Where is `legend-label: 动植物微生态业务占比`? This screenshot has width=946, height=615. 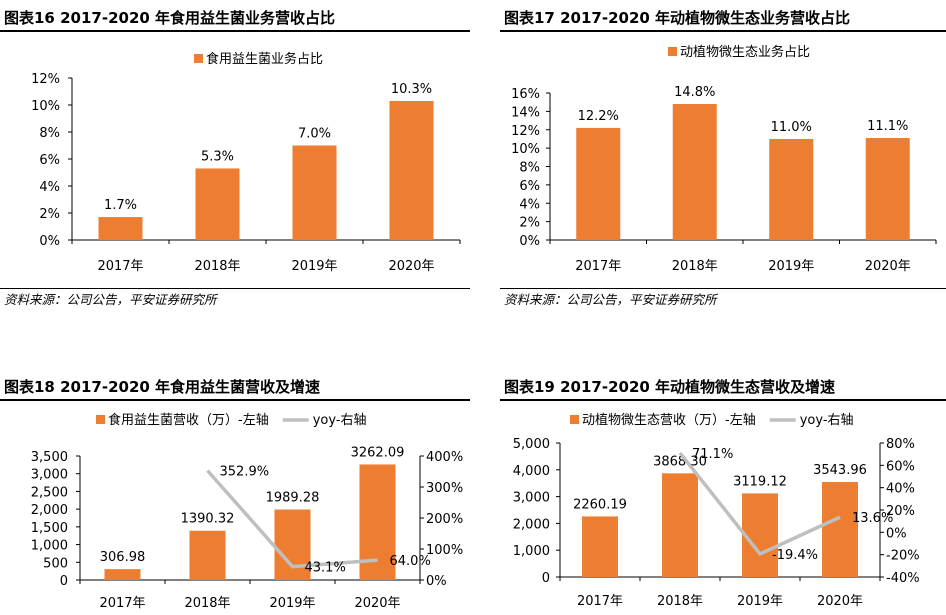 legend-label: 动植物微生态业务占比 is located at coordinates (745, 52).